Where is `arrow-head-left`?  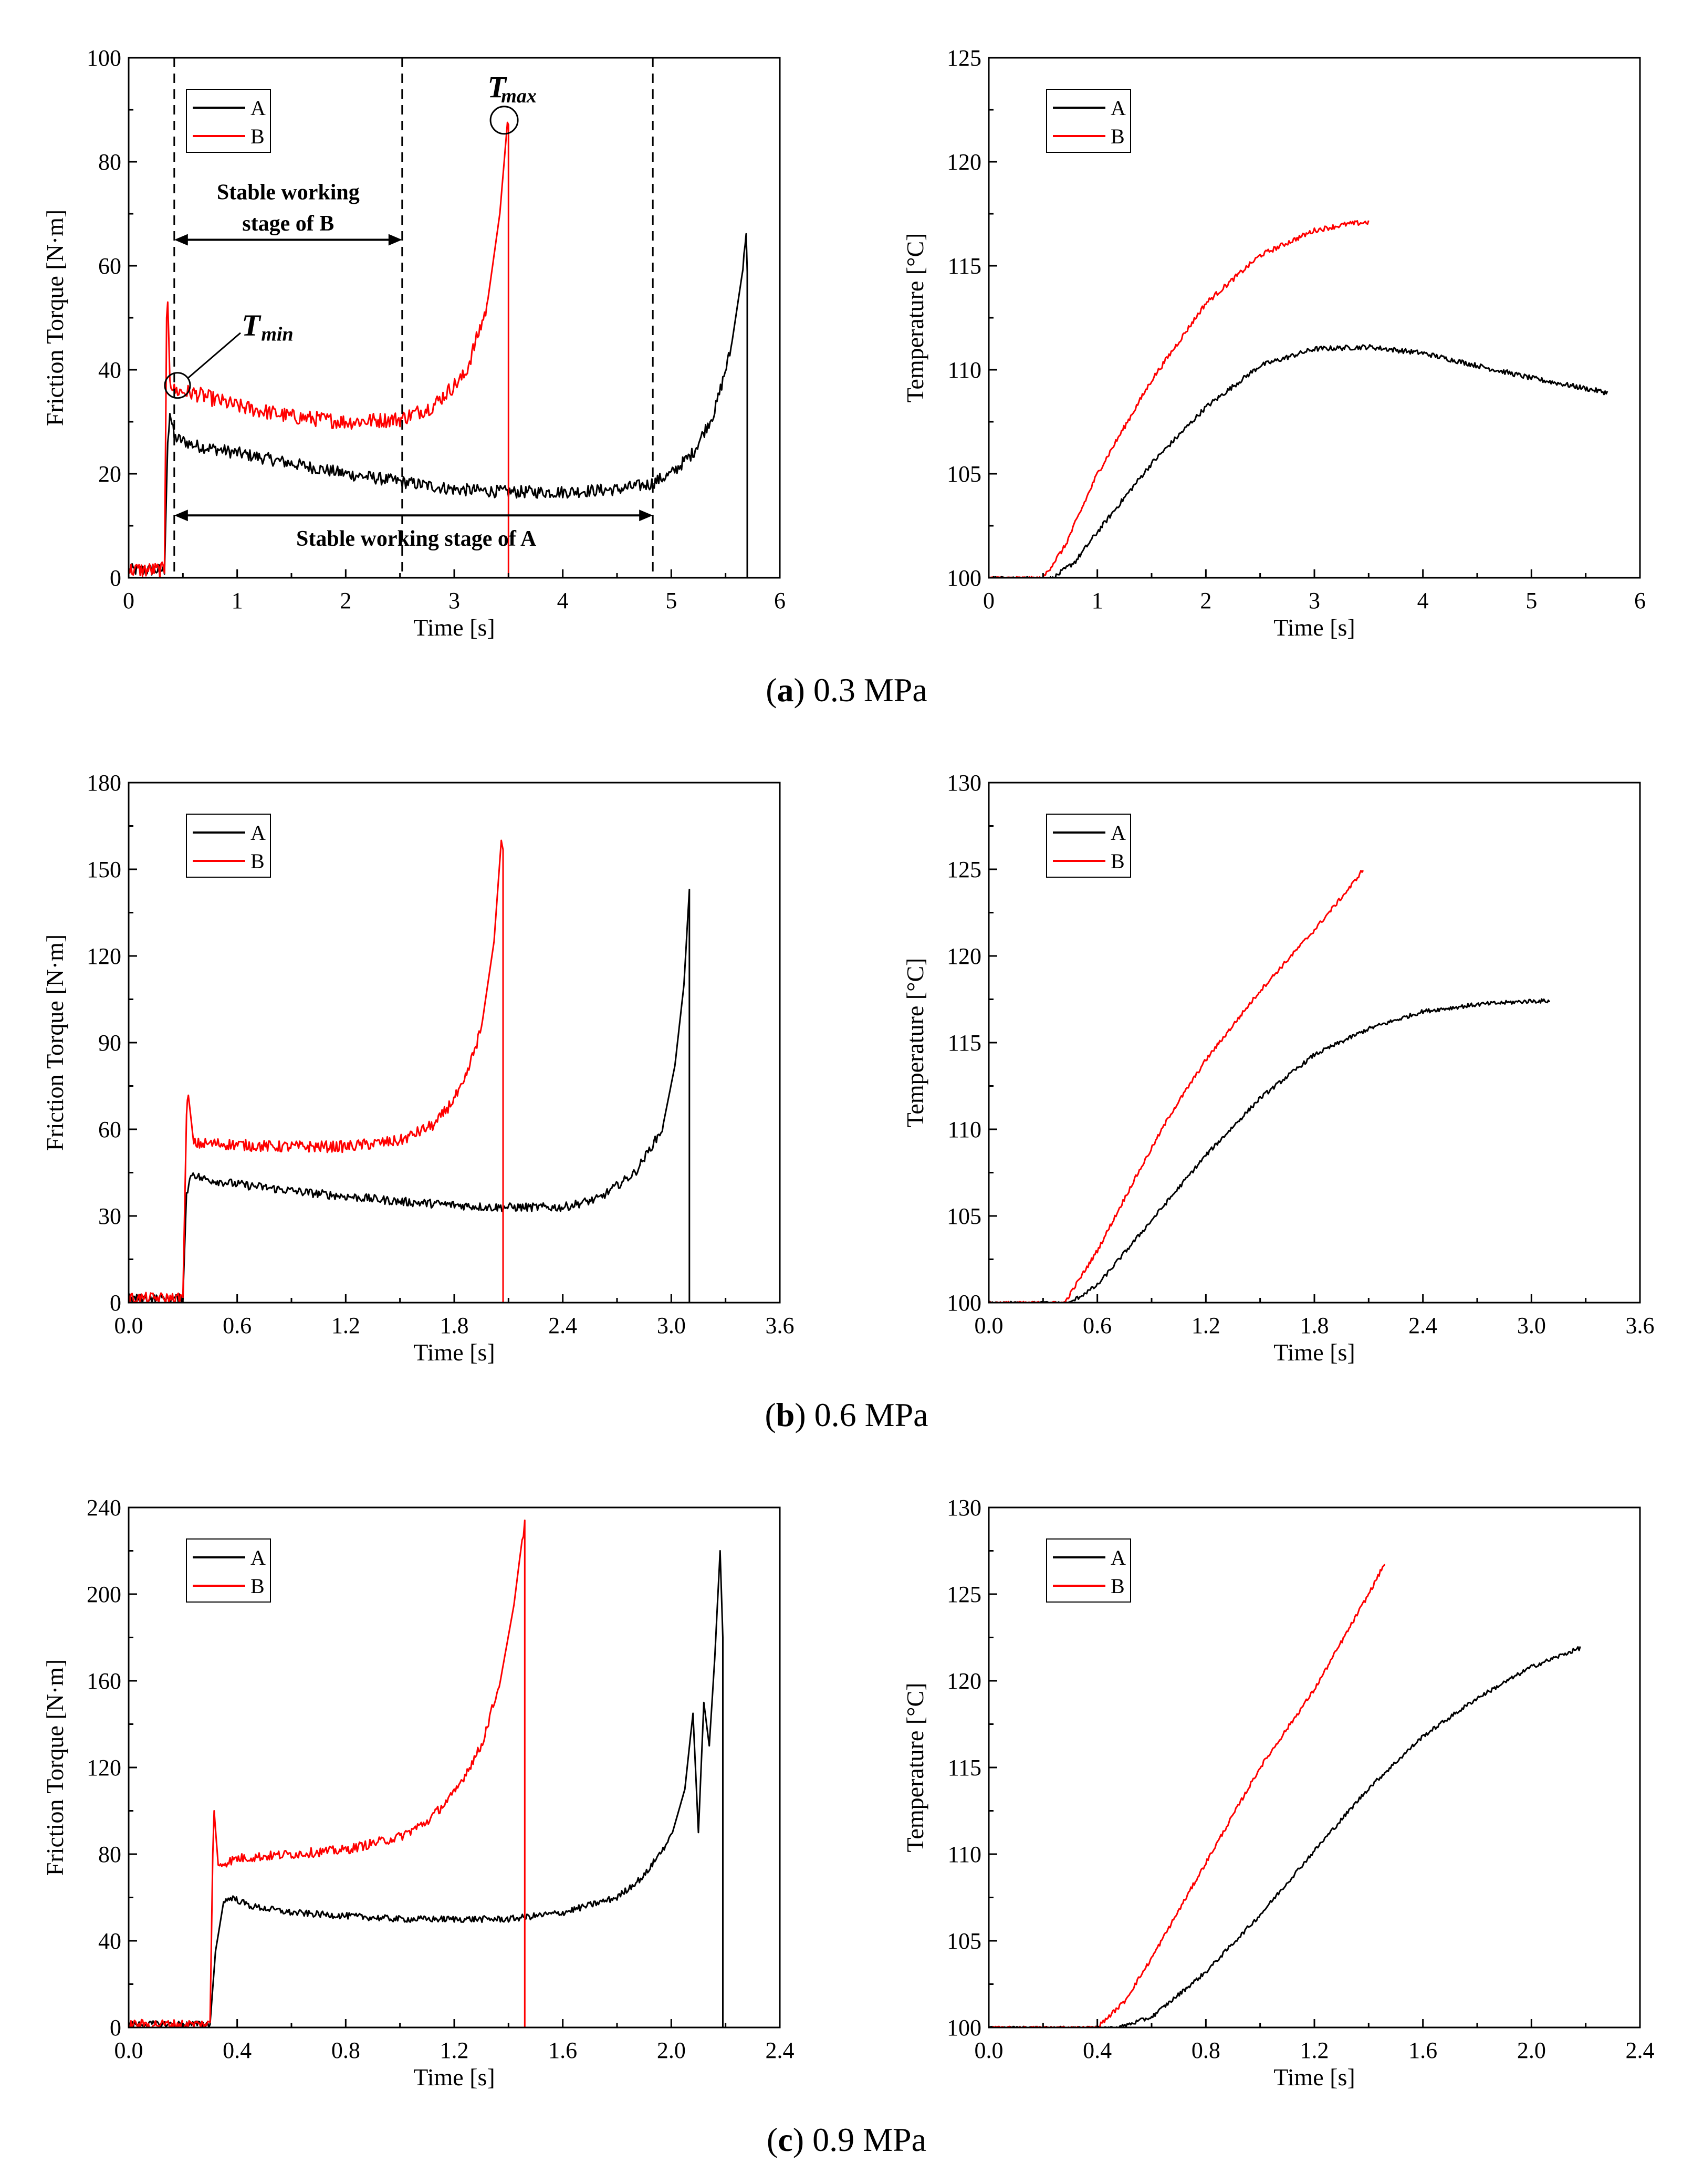 arrow-head-left is located at coordinates (181, 240).